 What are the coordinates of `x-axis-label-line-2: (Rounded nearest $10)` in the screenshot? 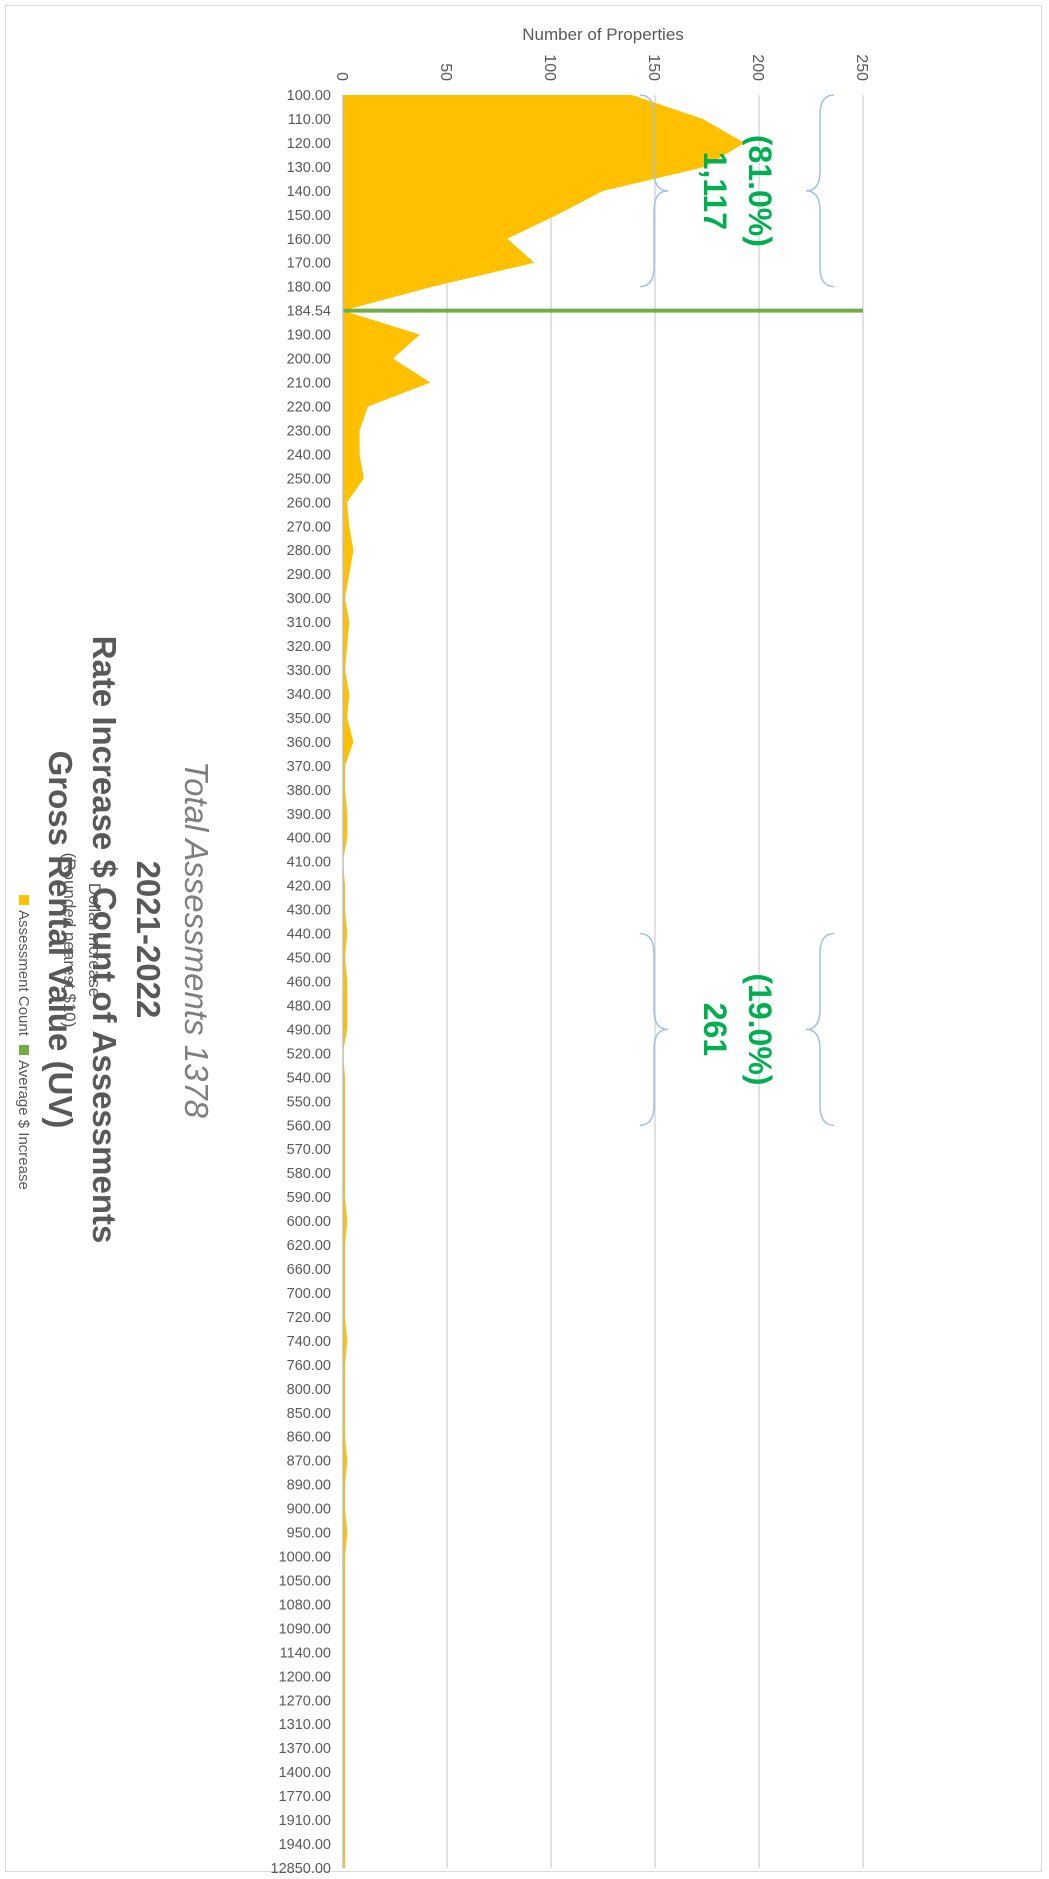 It's located at (69, 940).